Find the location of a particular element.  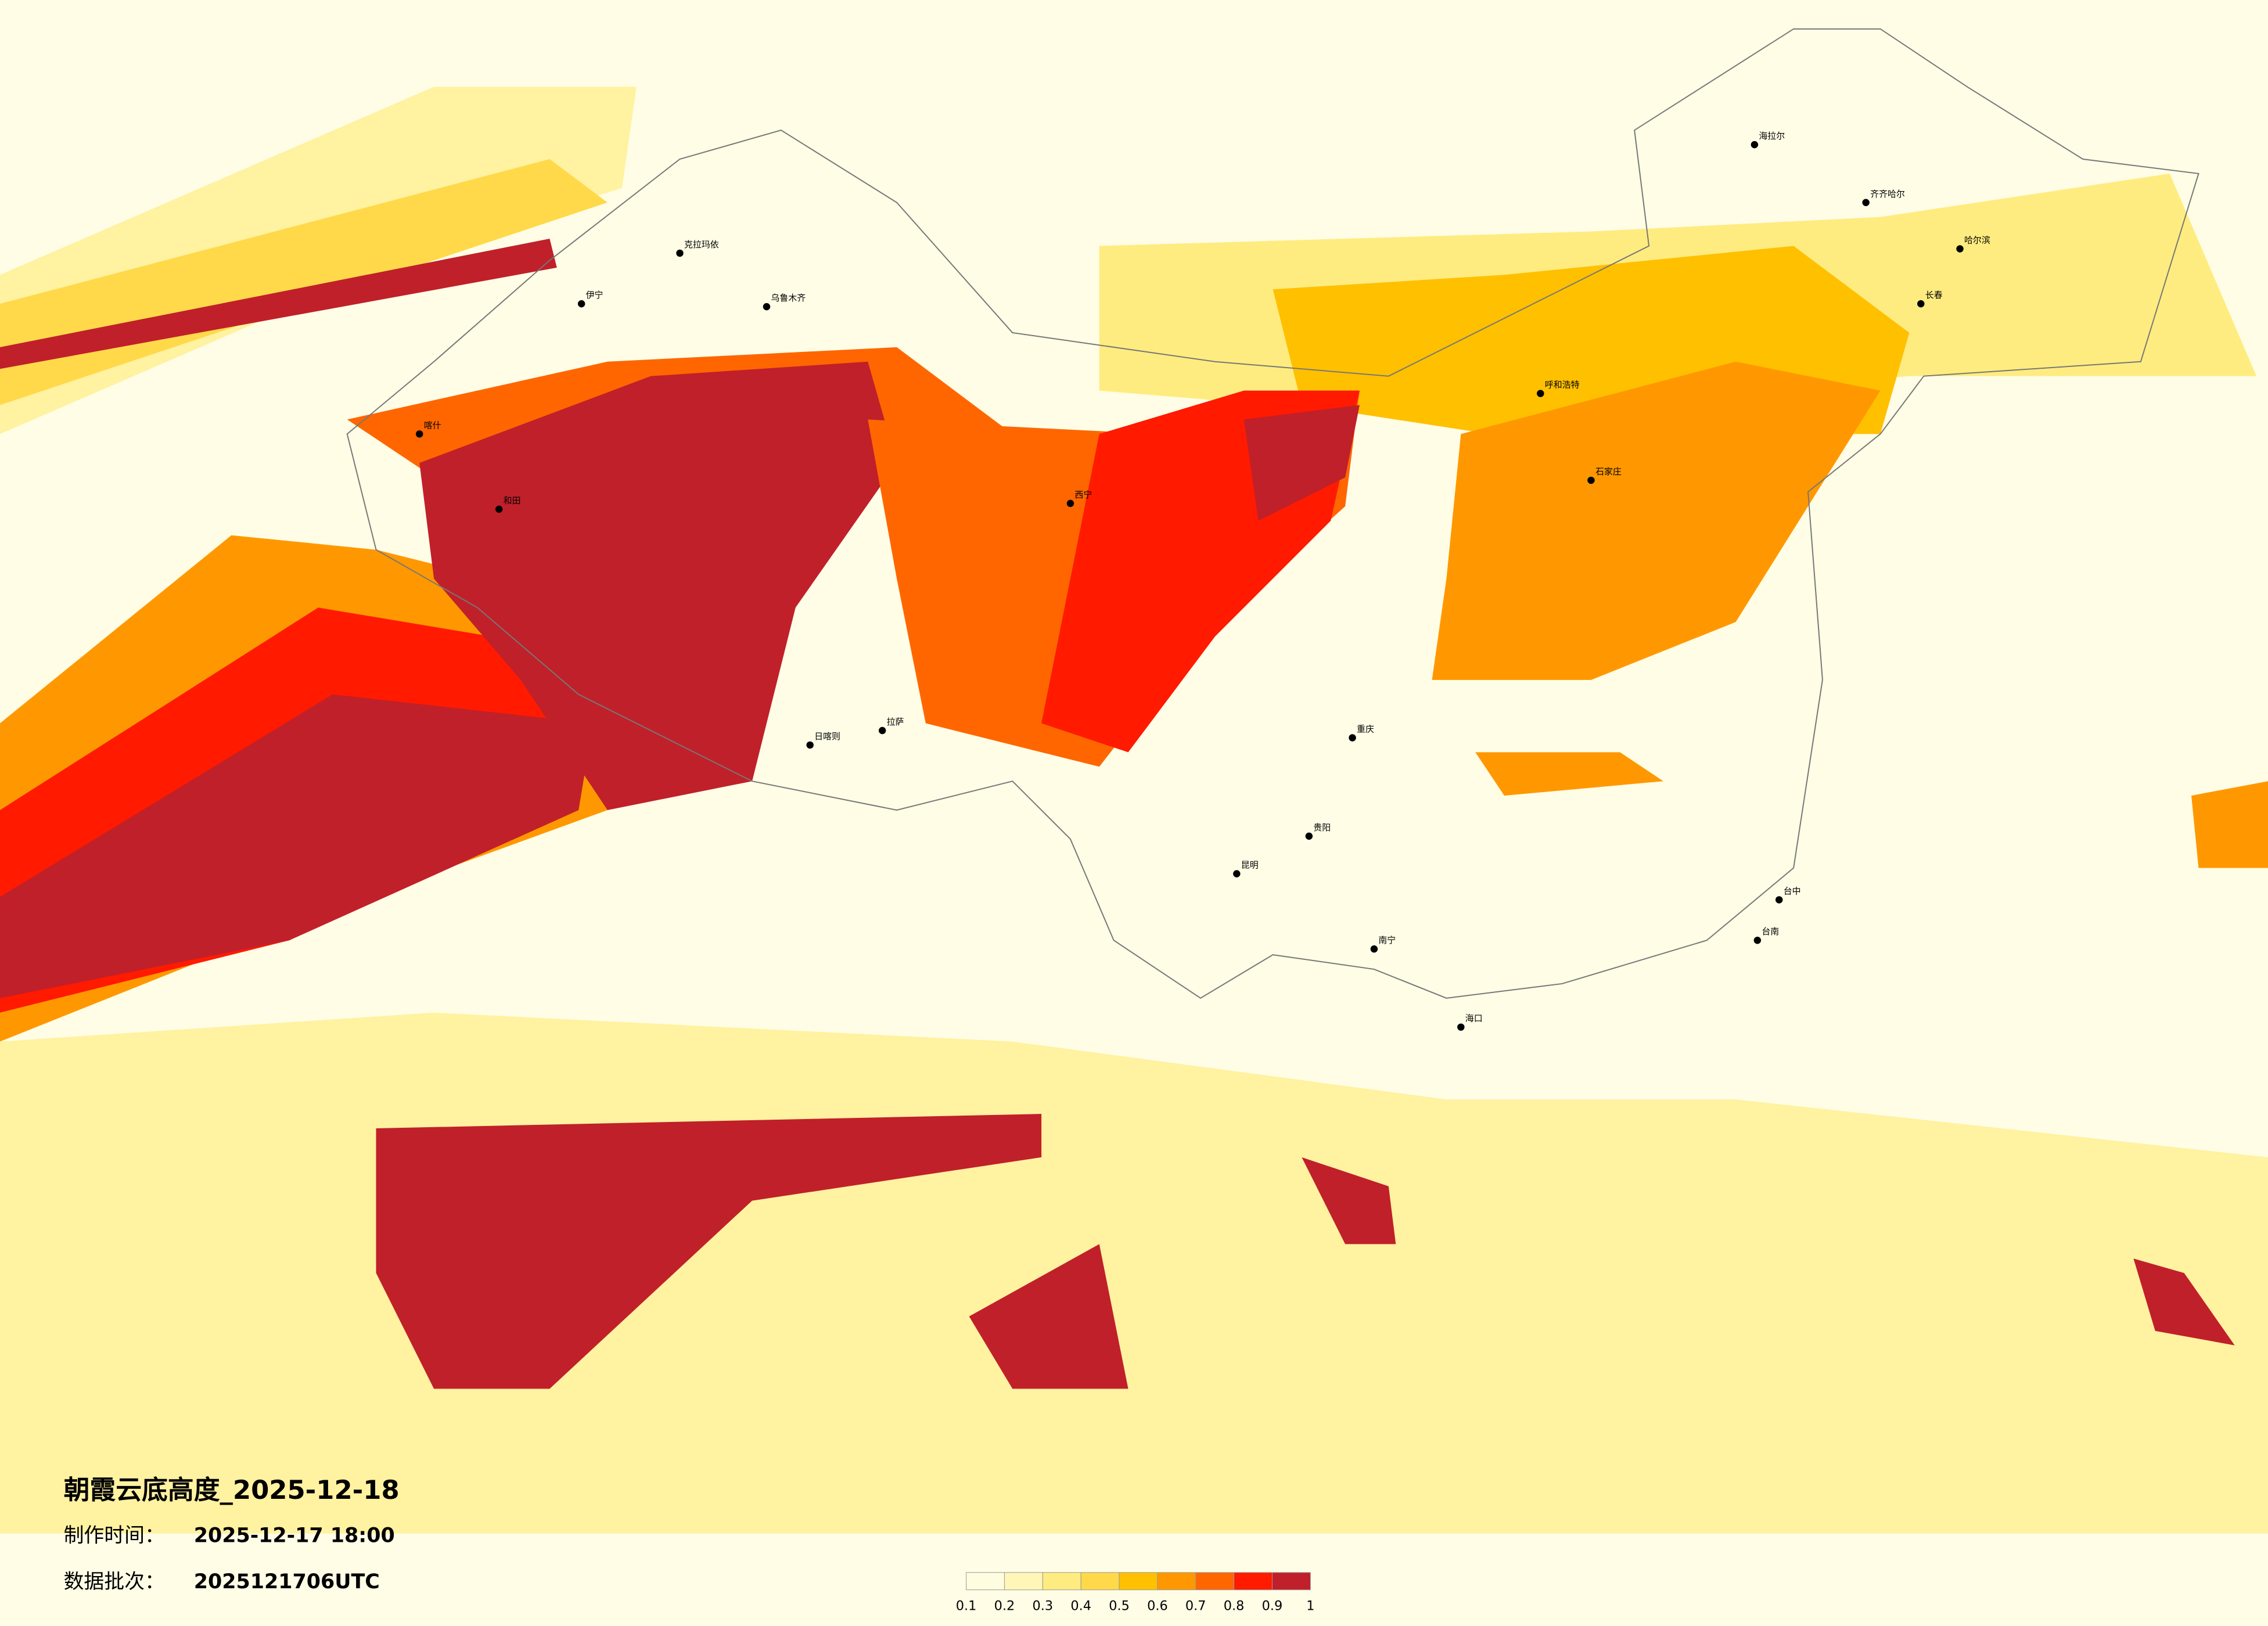

city-label: 西宁 is located at coordinates (1083, 495).